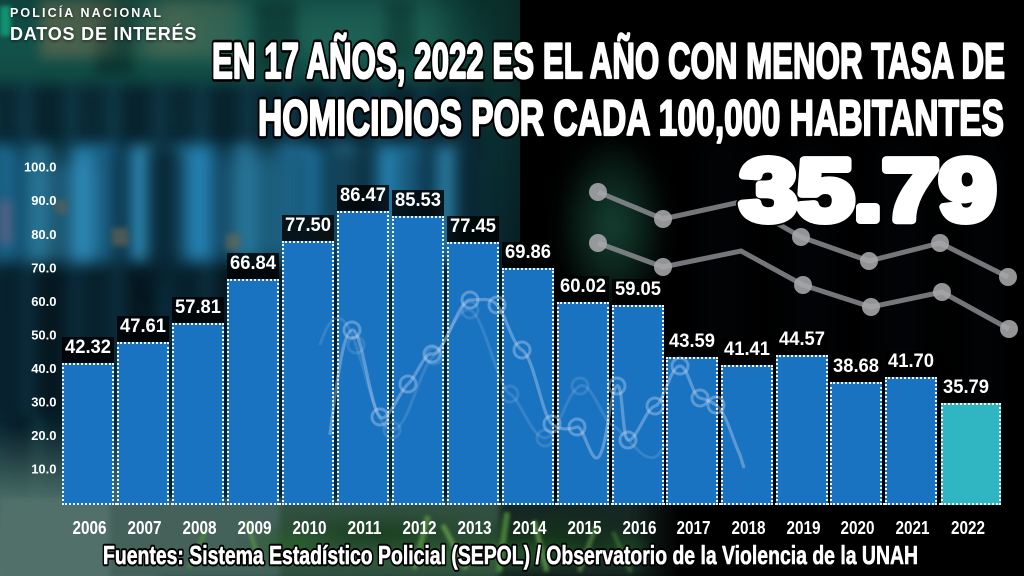  I want to click on svg-text: 2013, so click(475, 528).